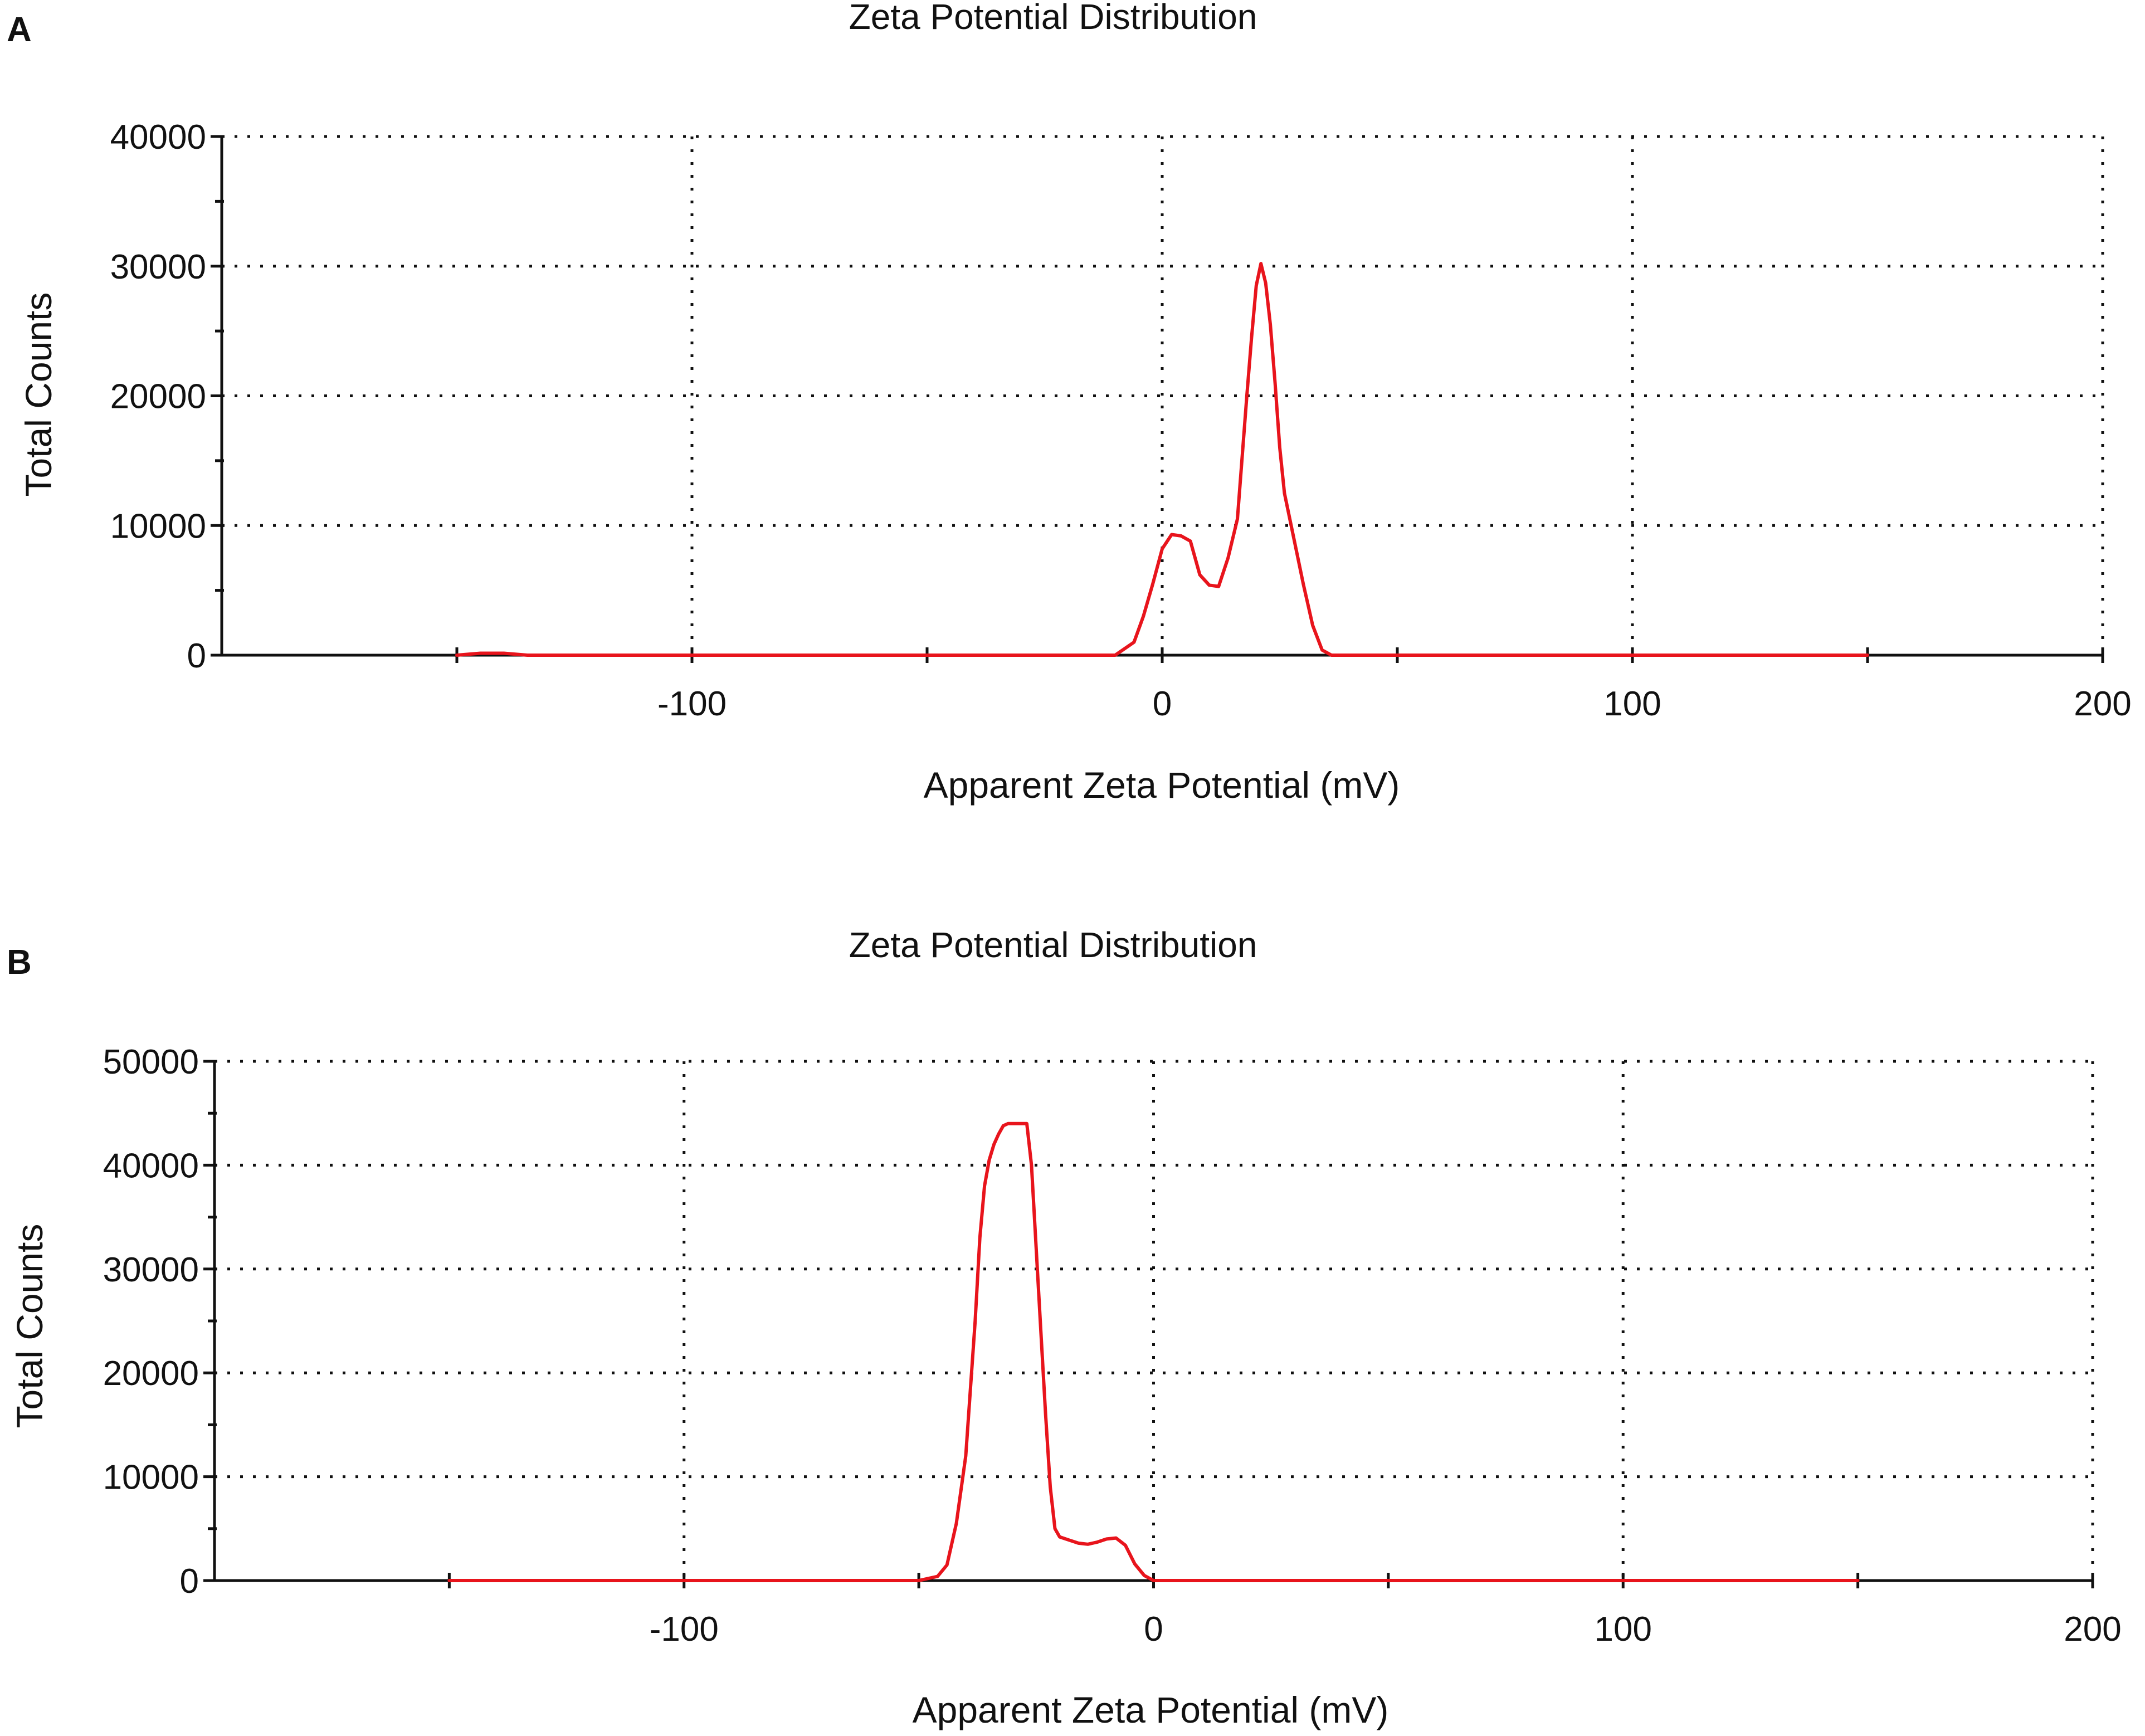 This screenshot has height=1736, width=2145. I want to click on panel-letter-b: B, so click(19, 963).